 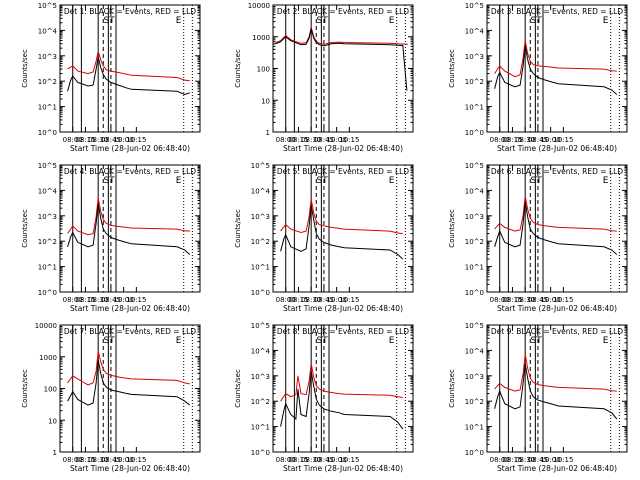 I want to click on y-tick-label: 100, so click(x=263, y=70).